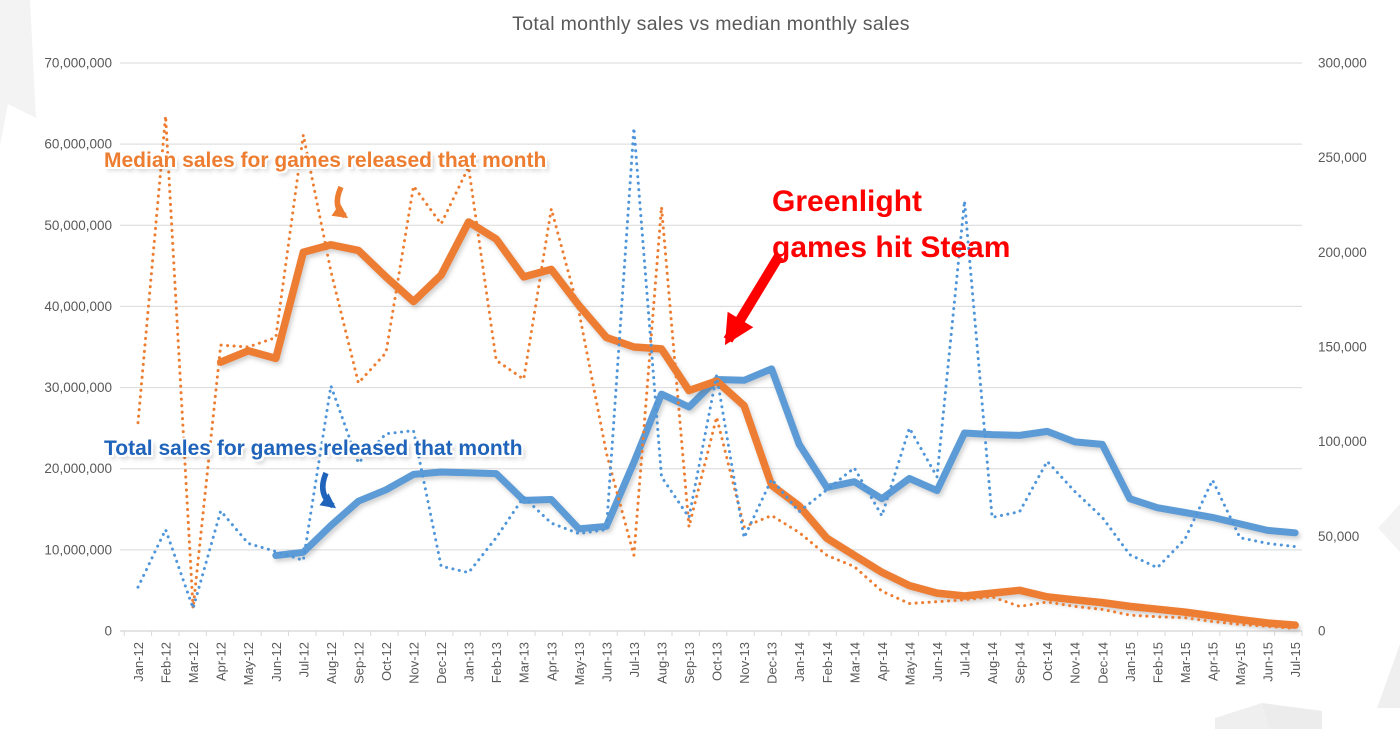 This screenshot has width=1400, height=729. Describe the element at coordinates (496, 662) in the screenshot. I see `x-axis-label: Feb-13` at that location.